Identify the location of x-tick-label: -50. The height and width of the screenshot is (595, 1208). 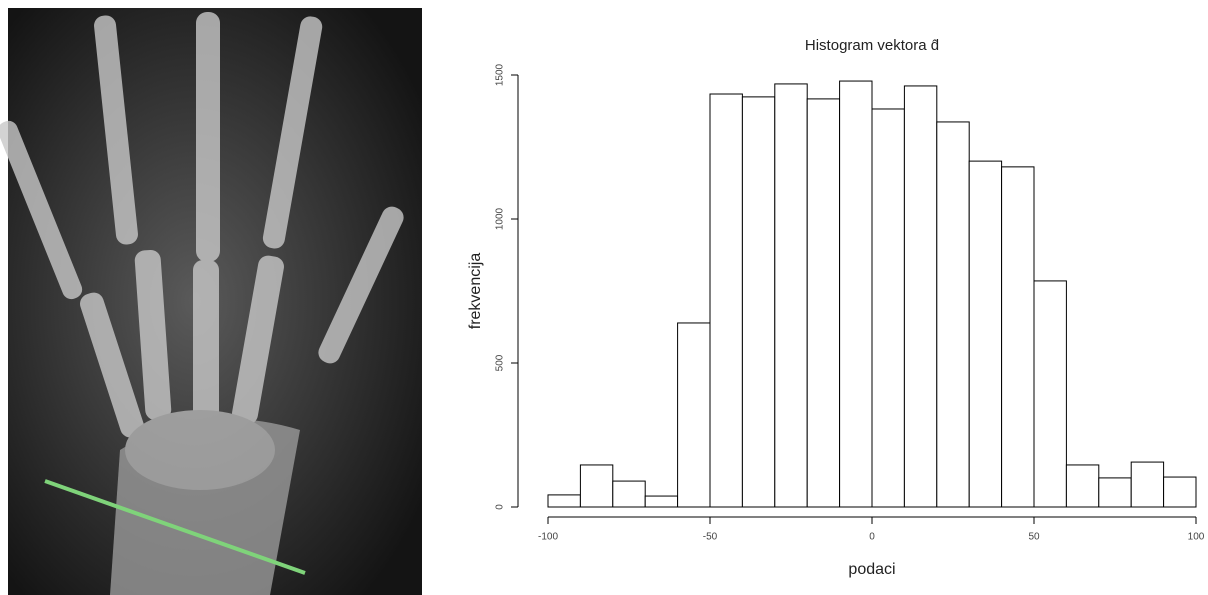
(710, 537).